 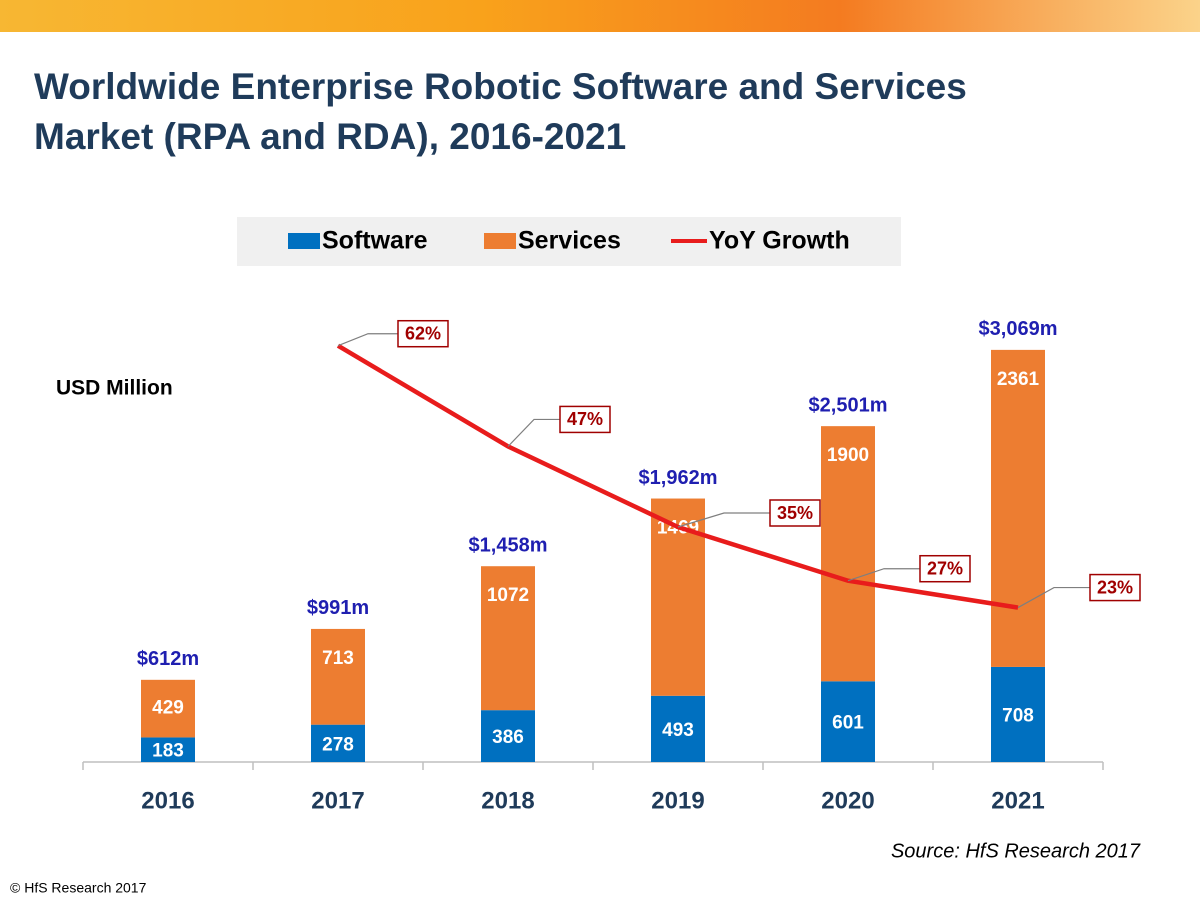 I want to click on value-label: 708, so click(x=1018, y=715).